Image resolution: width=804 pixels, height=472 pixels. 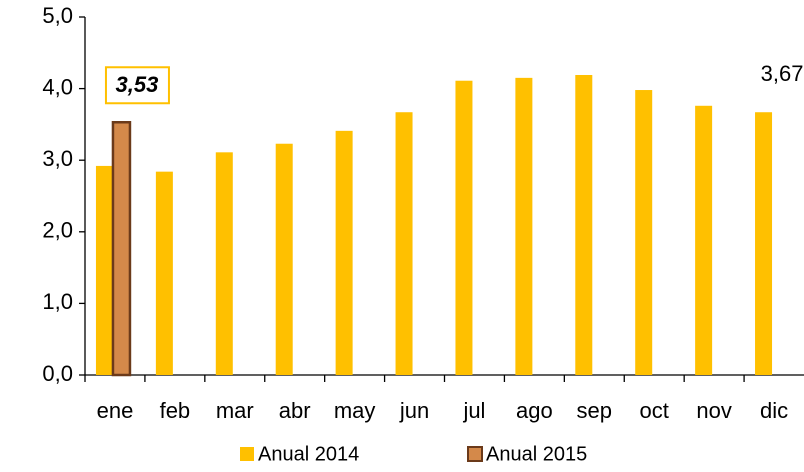 I want to click on x-tick-label: sep, so click(x=594, y=410).